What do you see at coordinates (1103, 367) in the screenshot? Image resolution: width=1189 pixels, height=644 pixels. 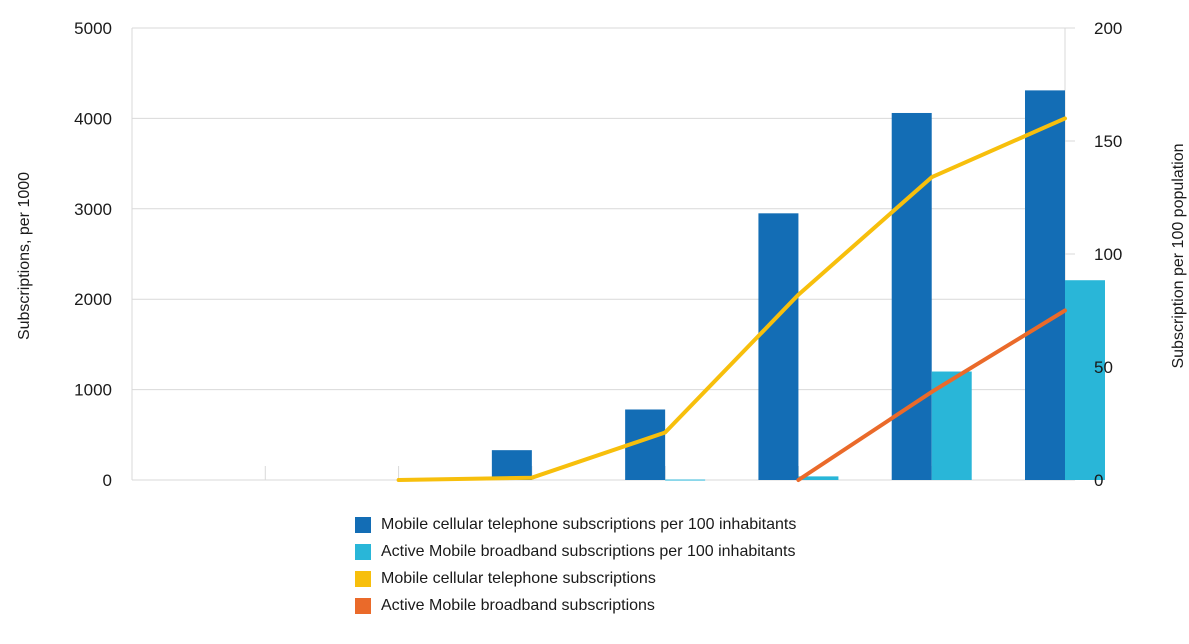 I see `y2-tick-label: 50` at bounding box center [1103, 367].